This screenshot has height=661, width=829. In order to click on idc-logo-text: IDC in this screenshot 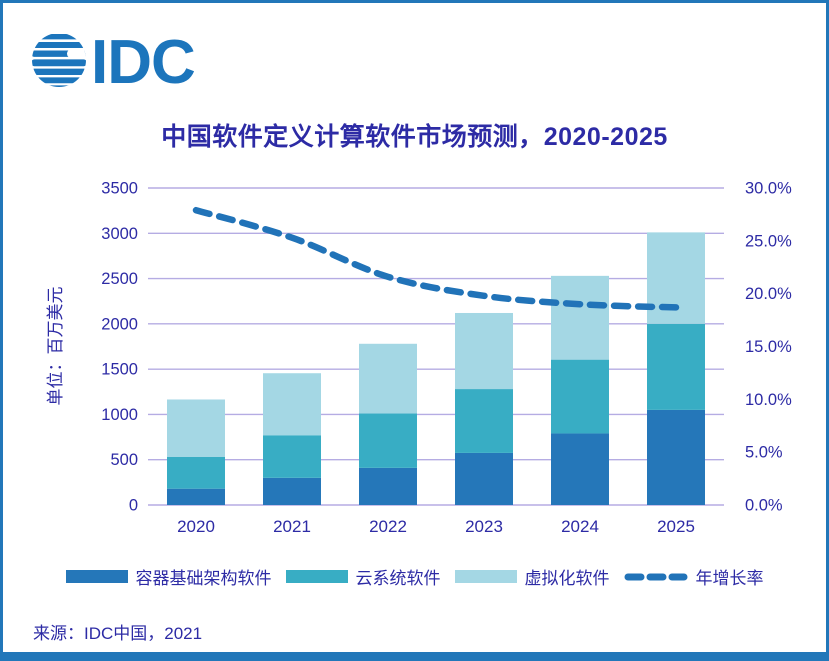, I will do `click(143, 62)`.